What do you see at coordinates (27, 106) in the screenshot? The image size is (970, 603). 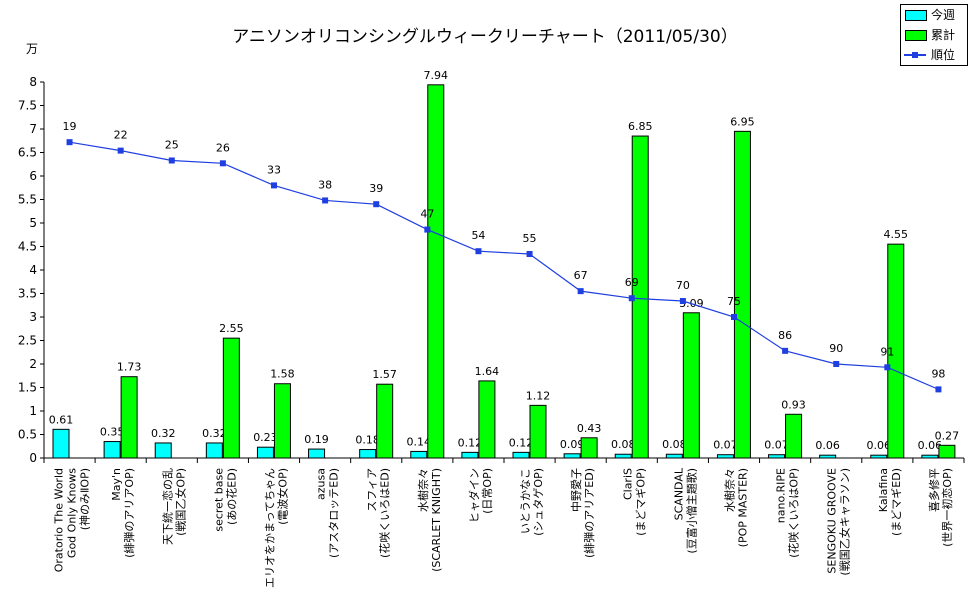 I see `y-tick-label: 7.5` at bounding box center [27, 106].